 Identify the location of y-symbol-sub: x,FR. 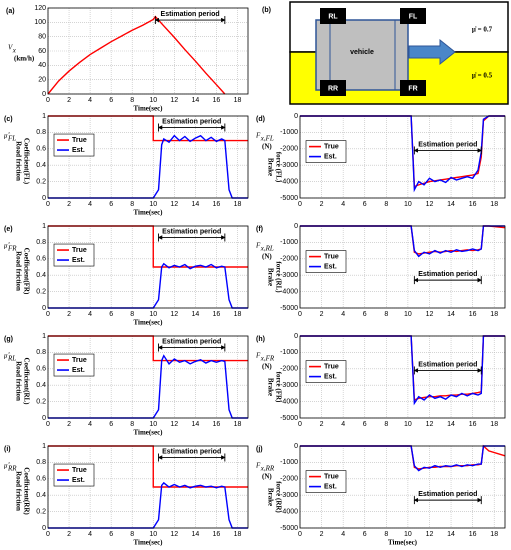
(267, 359).